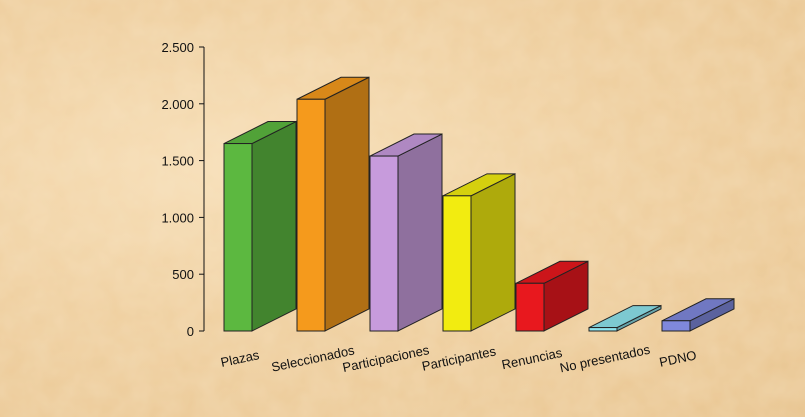  Describe the element at coordinates (177, 104) in the screenshot. I see `y-tick-label: 2.000` at that location.